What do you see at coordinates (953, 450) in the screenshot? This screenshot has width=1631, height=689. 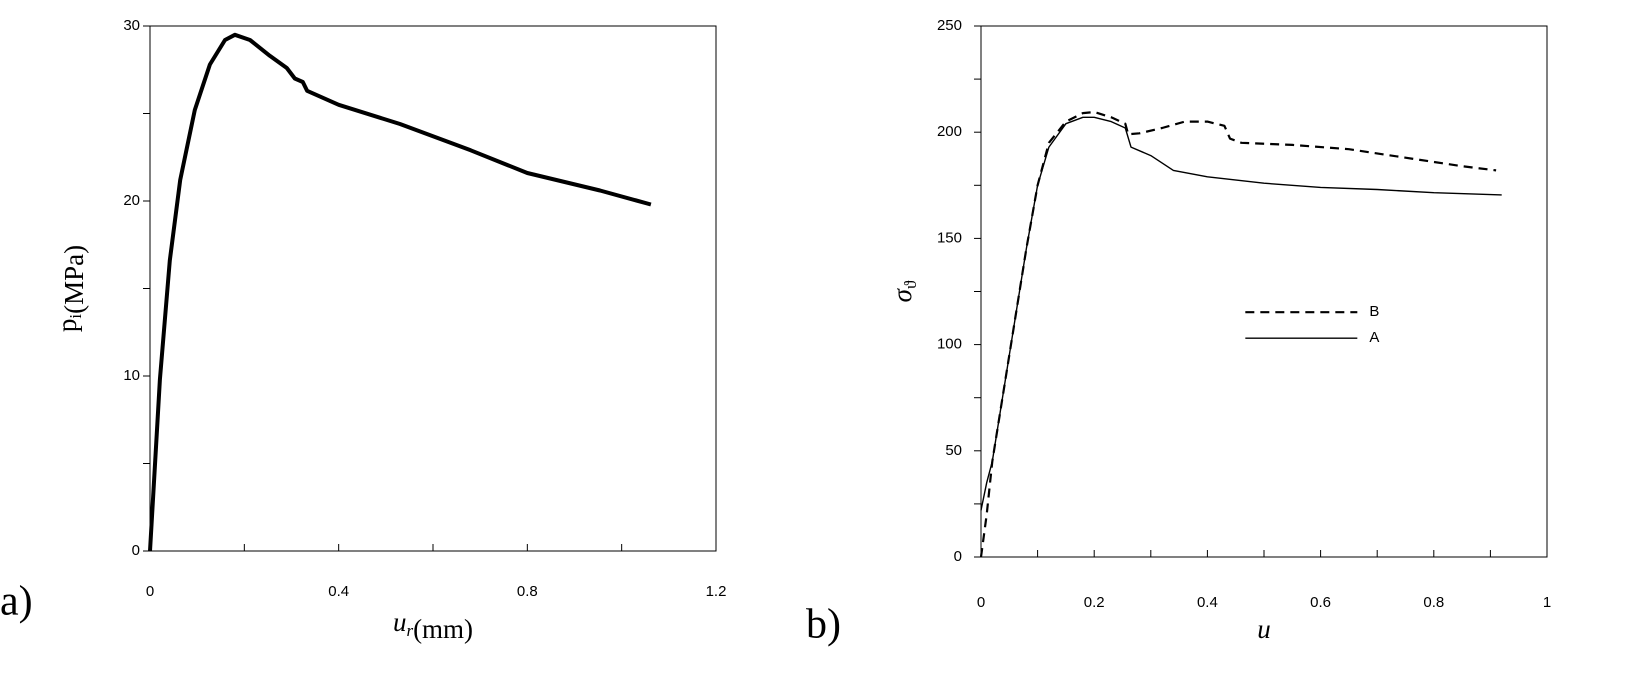 I see `y-tick-label: 50` at bounding box center [953, 450].